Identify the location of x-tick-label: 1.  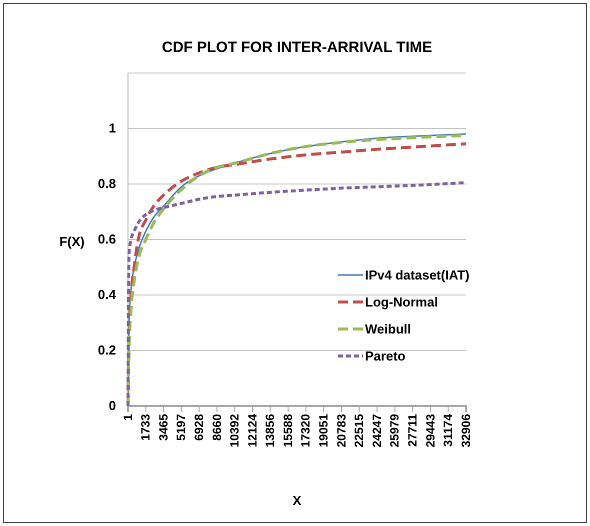
(127, 417).